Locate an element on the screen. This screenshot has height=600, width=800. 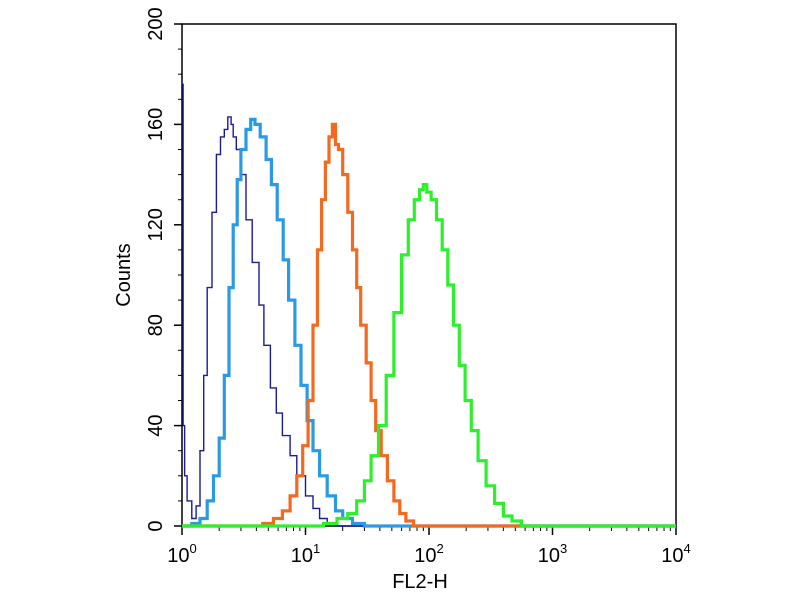
y-tick-label: 0 is located at coordinates (156, 525).